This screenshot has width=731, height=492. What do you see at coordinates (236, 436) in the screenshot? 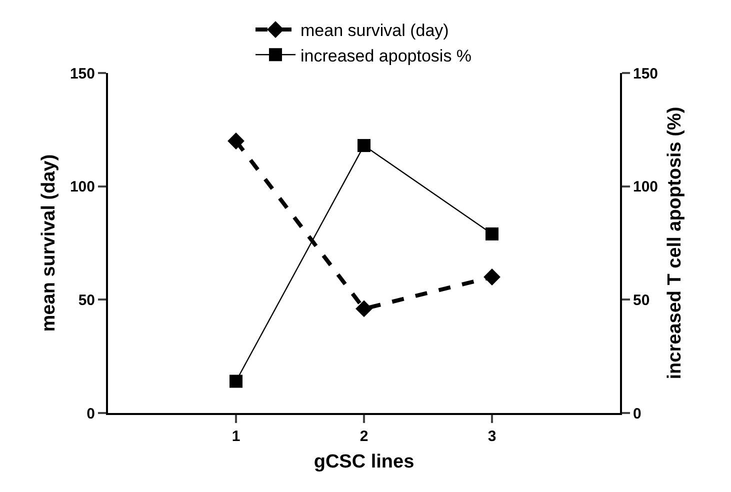
I see `x-tick-label: 1` at bounding box center [236, 436].